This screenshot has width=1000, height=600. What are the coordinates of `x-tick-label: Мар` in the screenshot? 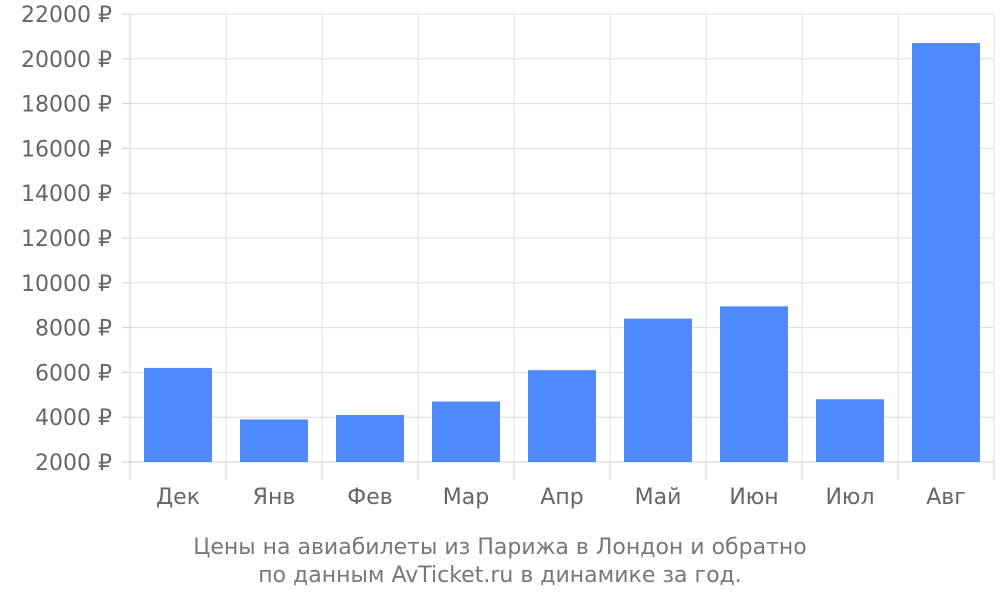 It's located at (466, 497).